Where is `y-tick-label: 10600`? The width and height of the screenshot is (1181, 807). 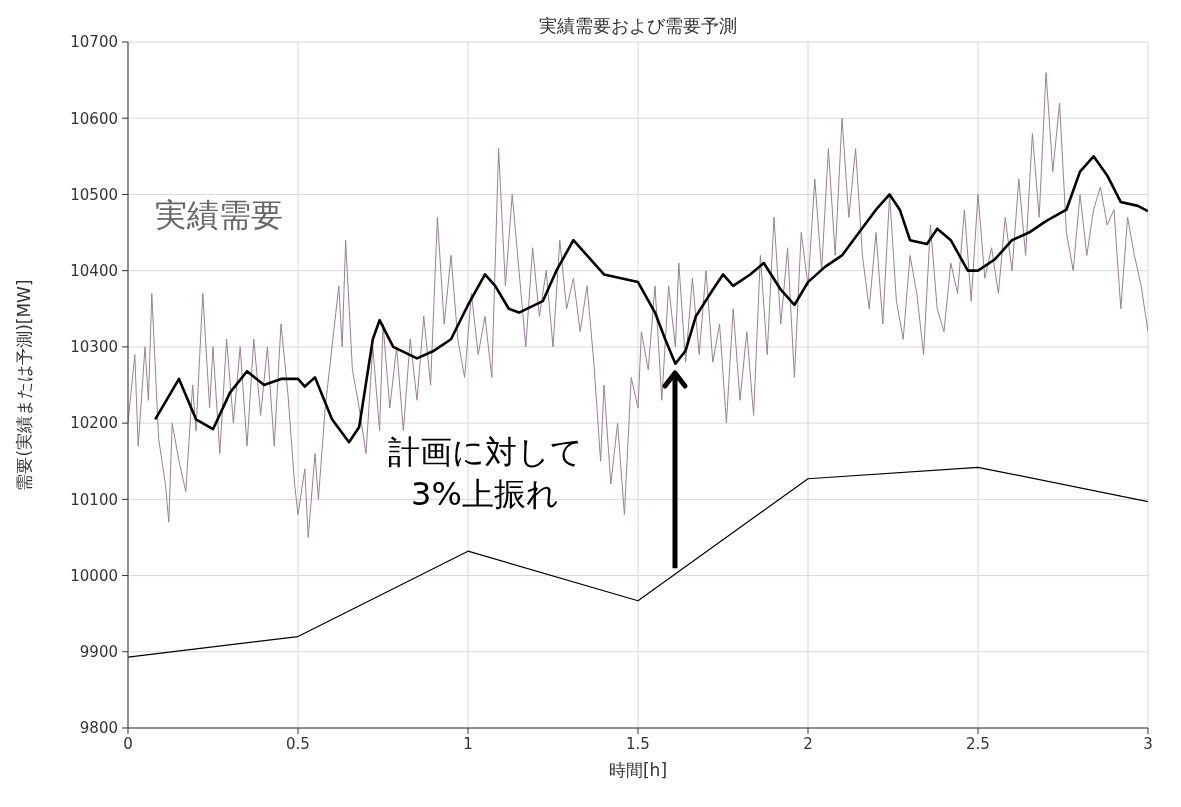 y-tick-label: 10600 is located at coordinates (94, 118).